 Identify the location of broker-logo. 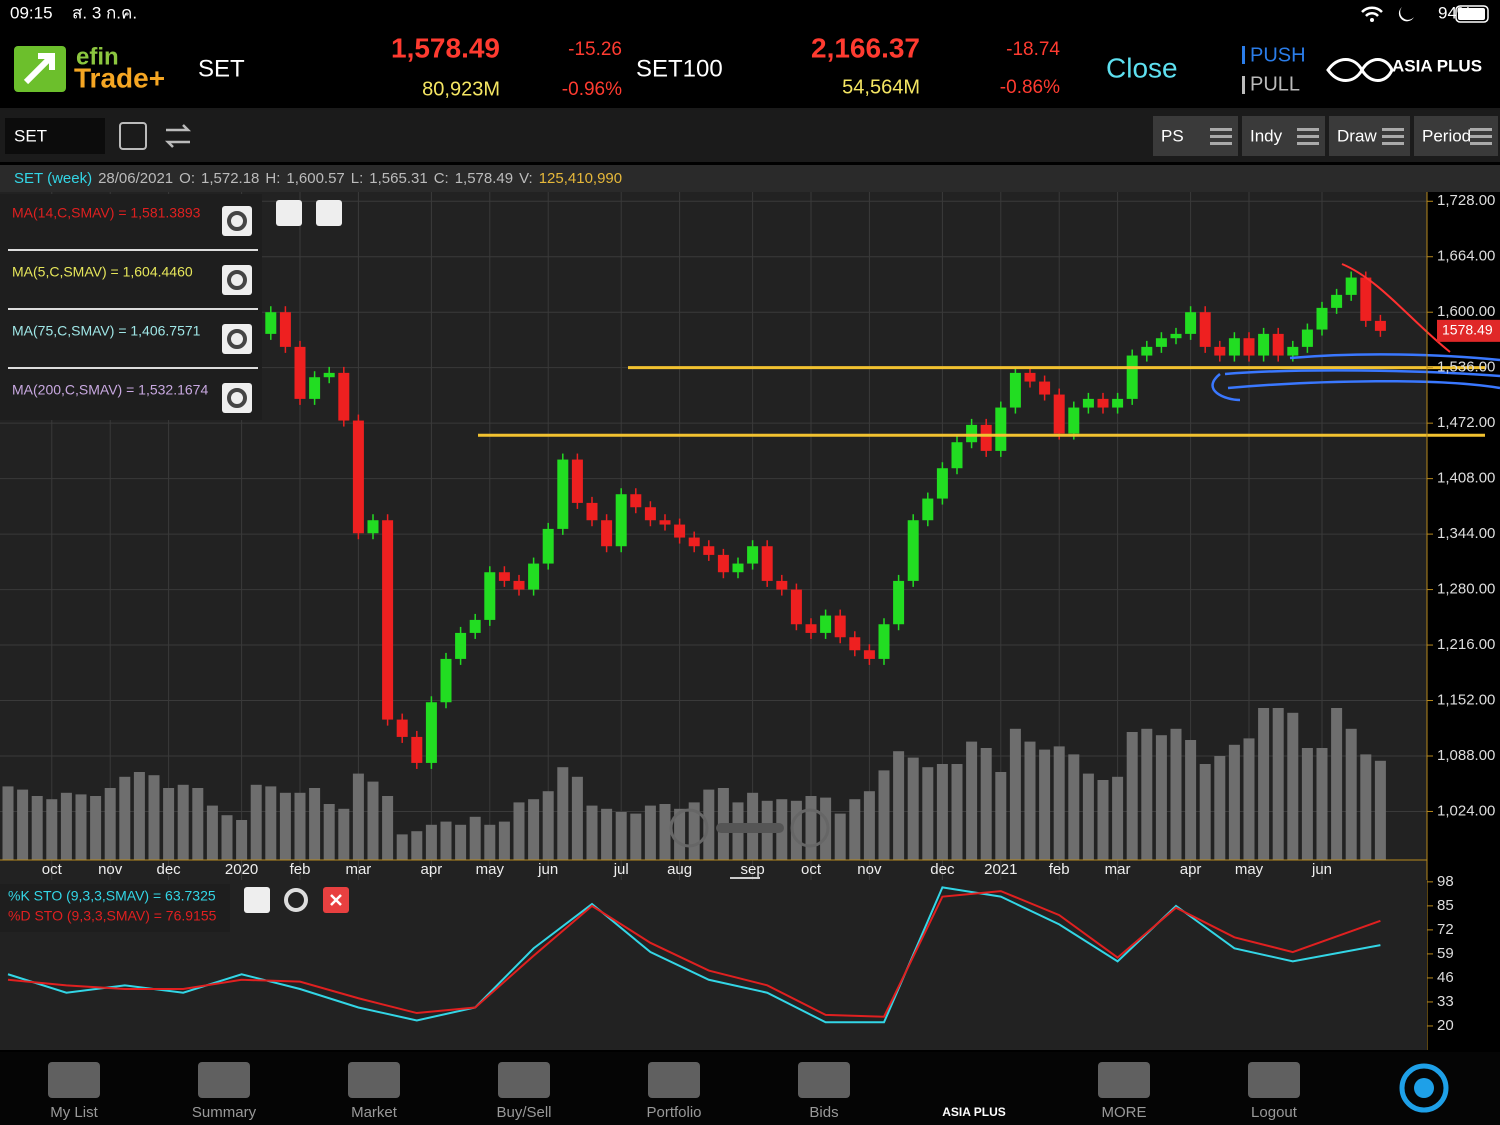
(1360, 70).